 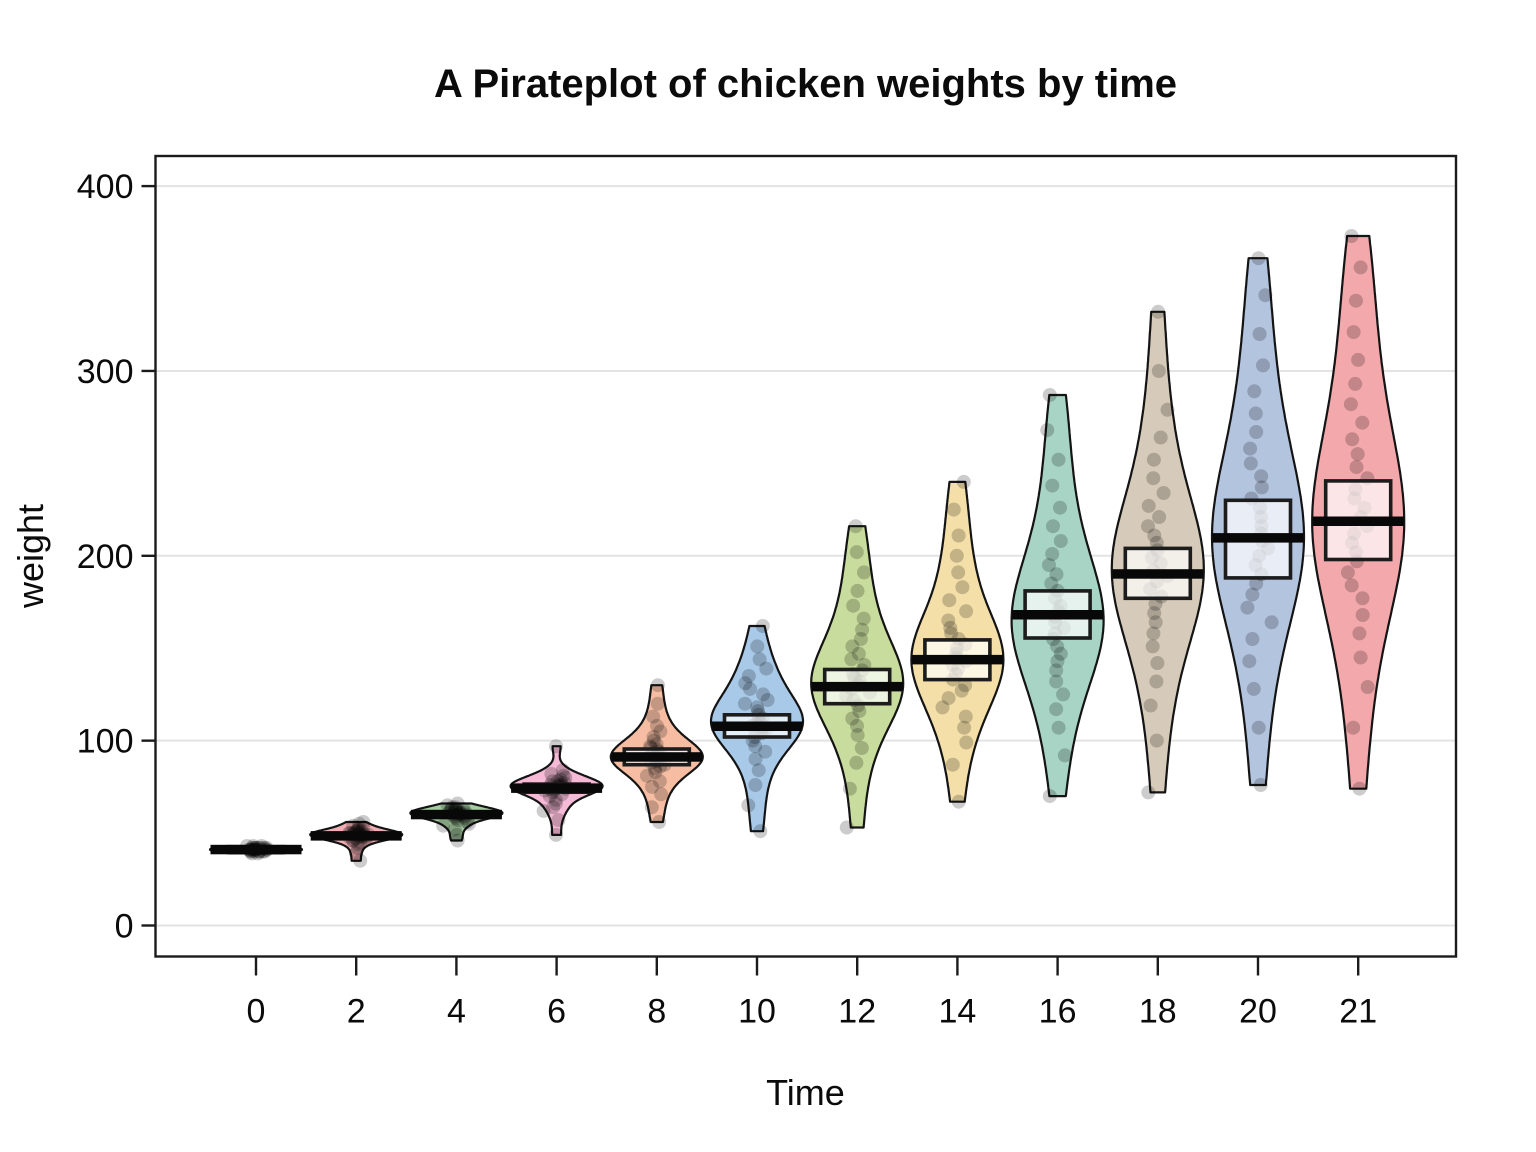 What do you see at coordinates (1358, 1012) in the screenshot?
I see `x-tick-label-21: 21` at bounding box center [1358, 1012].